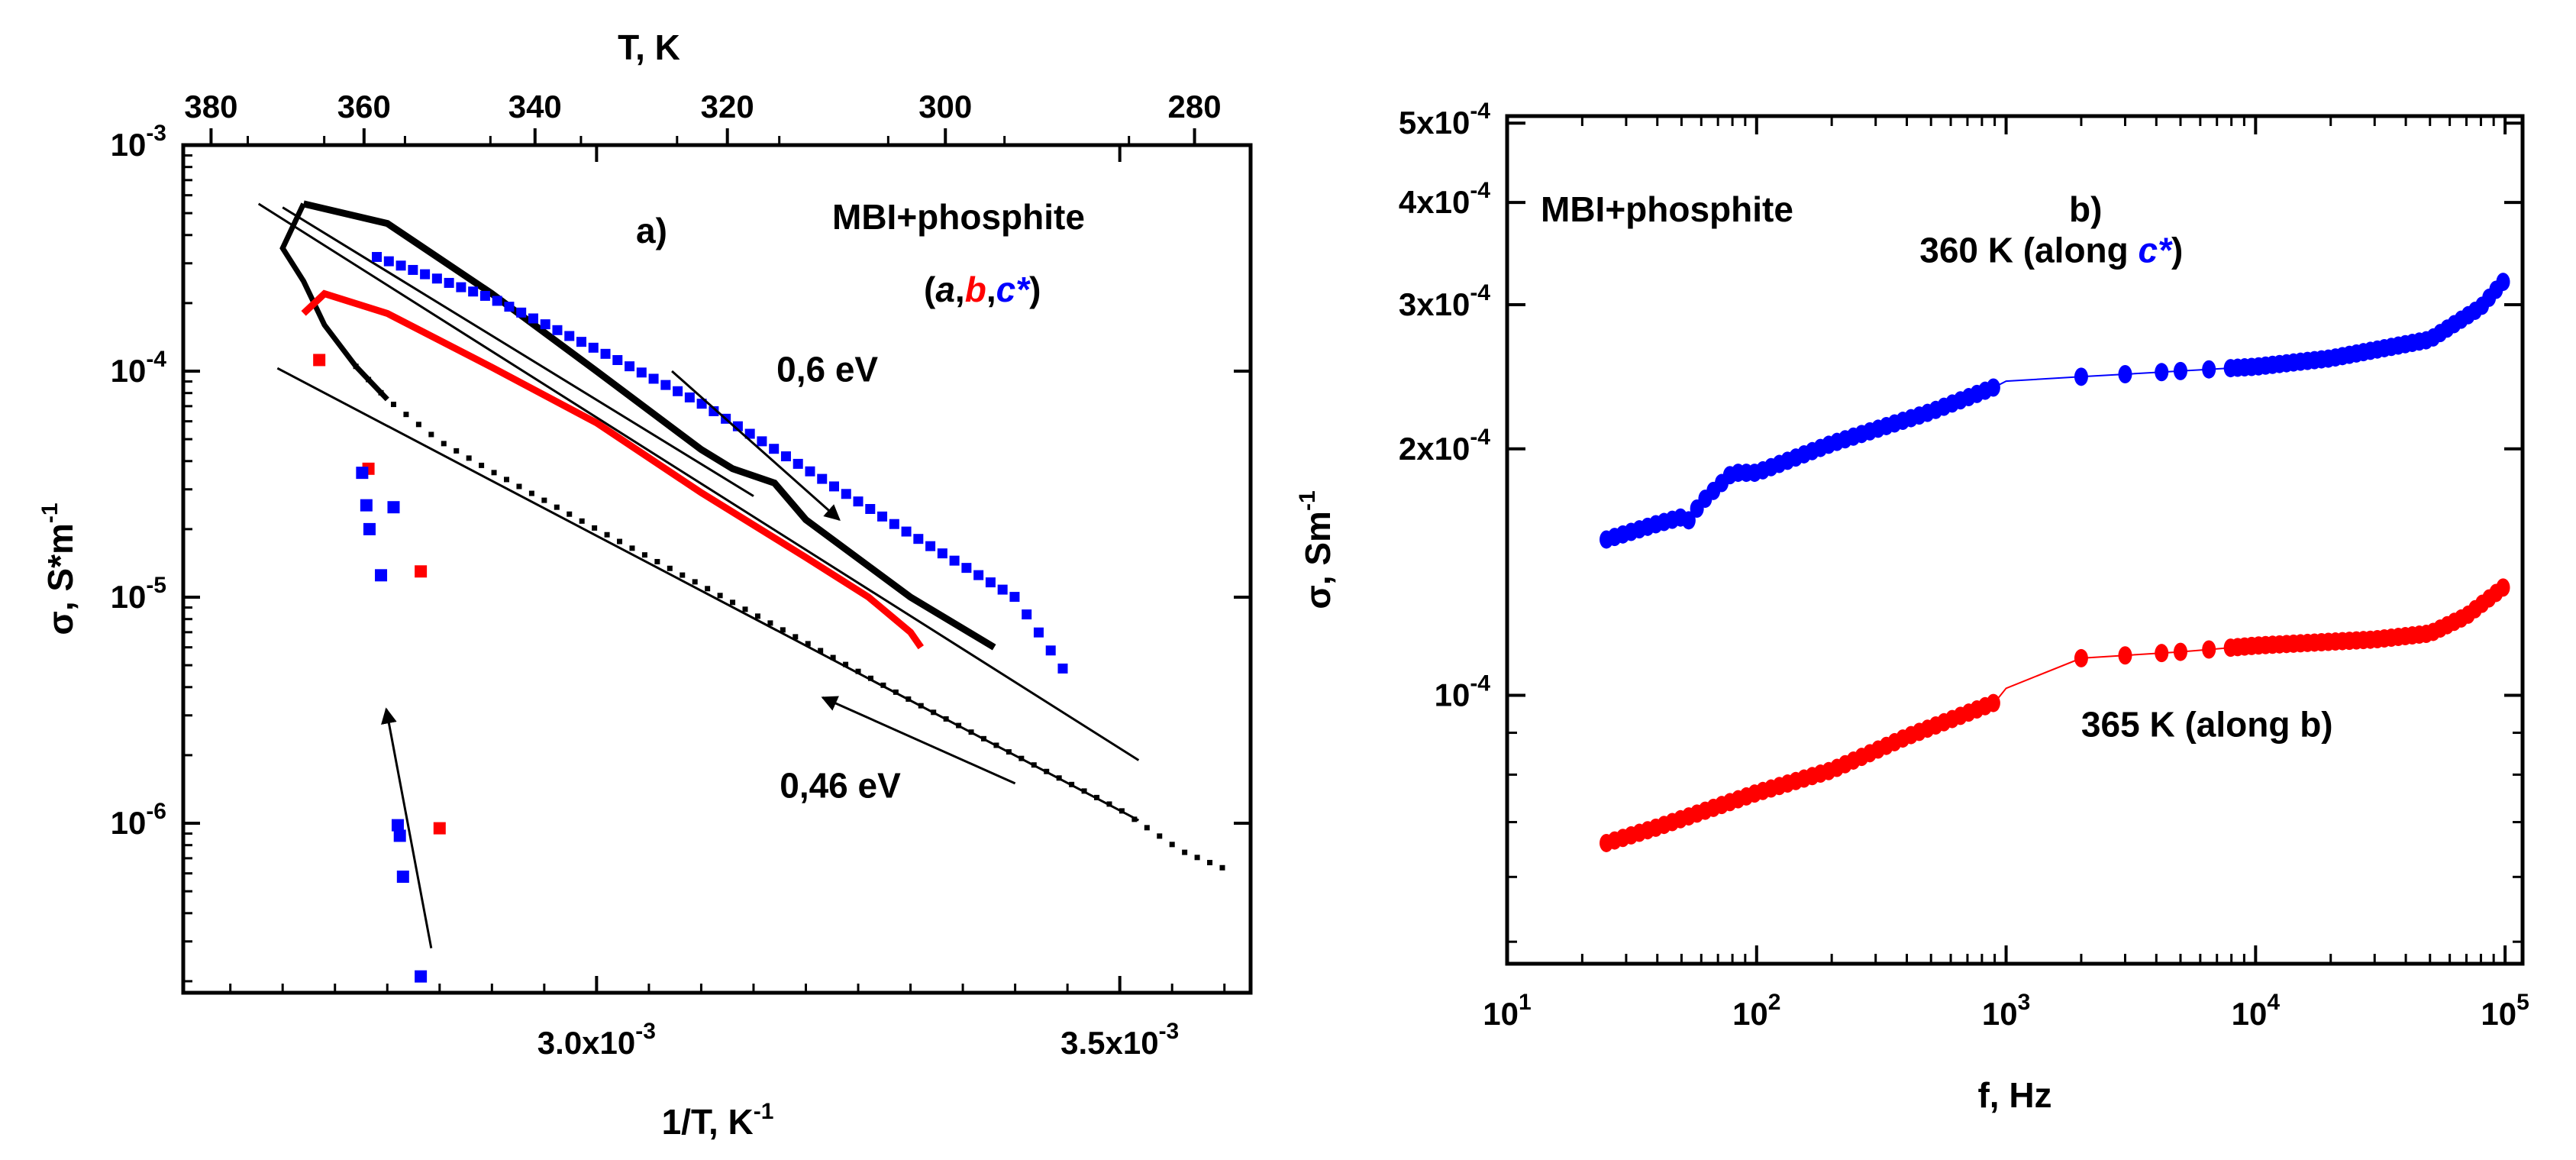  Describe the element at coordinates (596, 1040) in the screenshot. I see `x-tick-label: 3.0x10⁻³` at that location.